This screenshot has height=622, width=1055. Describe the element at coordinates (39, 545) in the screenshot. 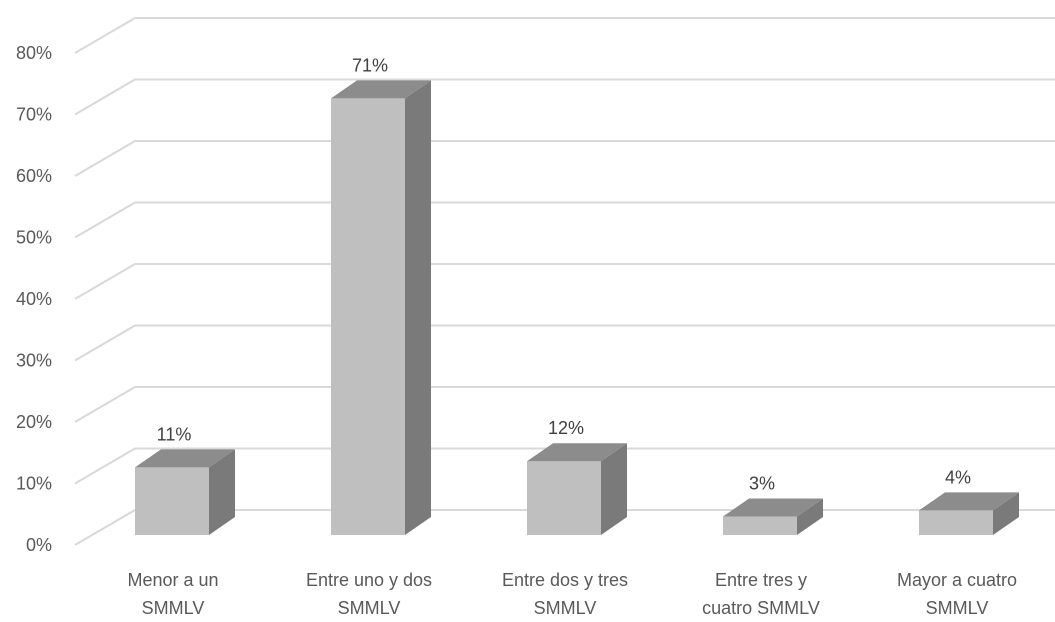

I see `y-tick-label: 0%` at that location.